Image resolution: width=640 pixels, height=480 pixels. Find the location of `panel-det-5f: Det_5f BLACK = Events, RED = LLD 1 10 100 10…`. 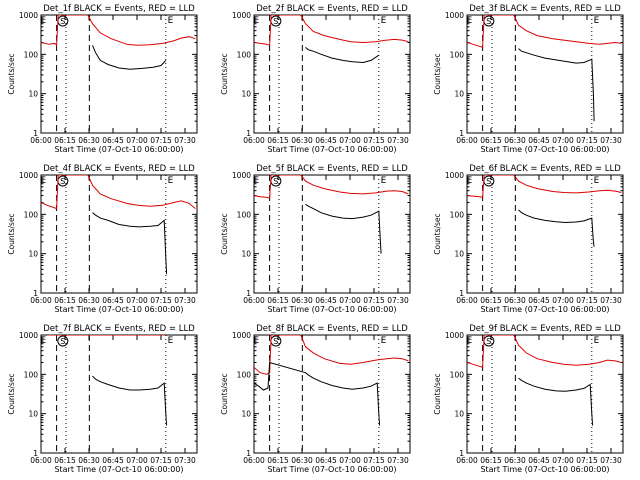

panel-det-5f: Det_5f BLACK = Events, RED = LLD 1 10 100 10… is located at coordinates (315, 239).